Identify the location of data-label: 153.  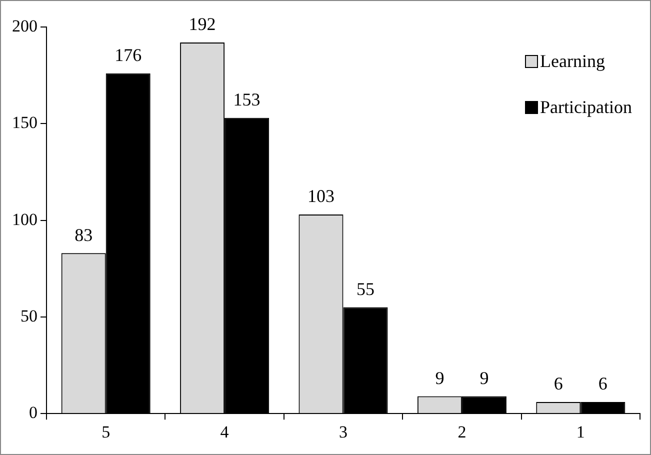
(246, 100).